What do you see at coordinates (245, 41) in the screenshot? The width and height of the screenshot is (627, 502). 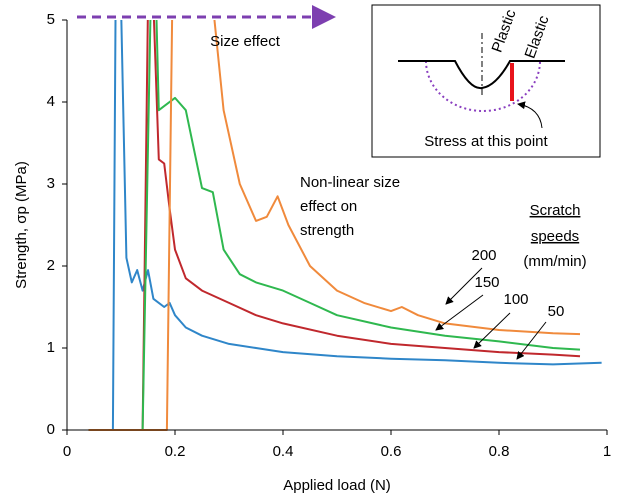 I see `size-effect-label: Size effect` at bounding box center [245, 41].